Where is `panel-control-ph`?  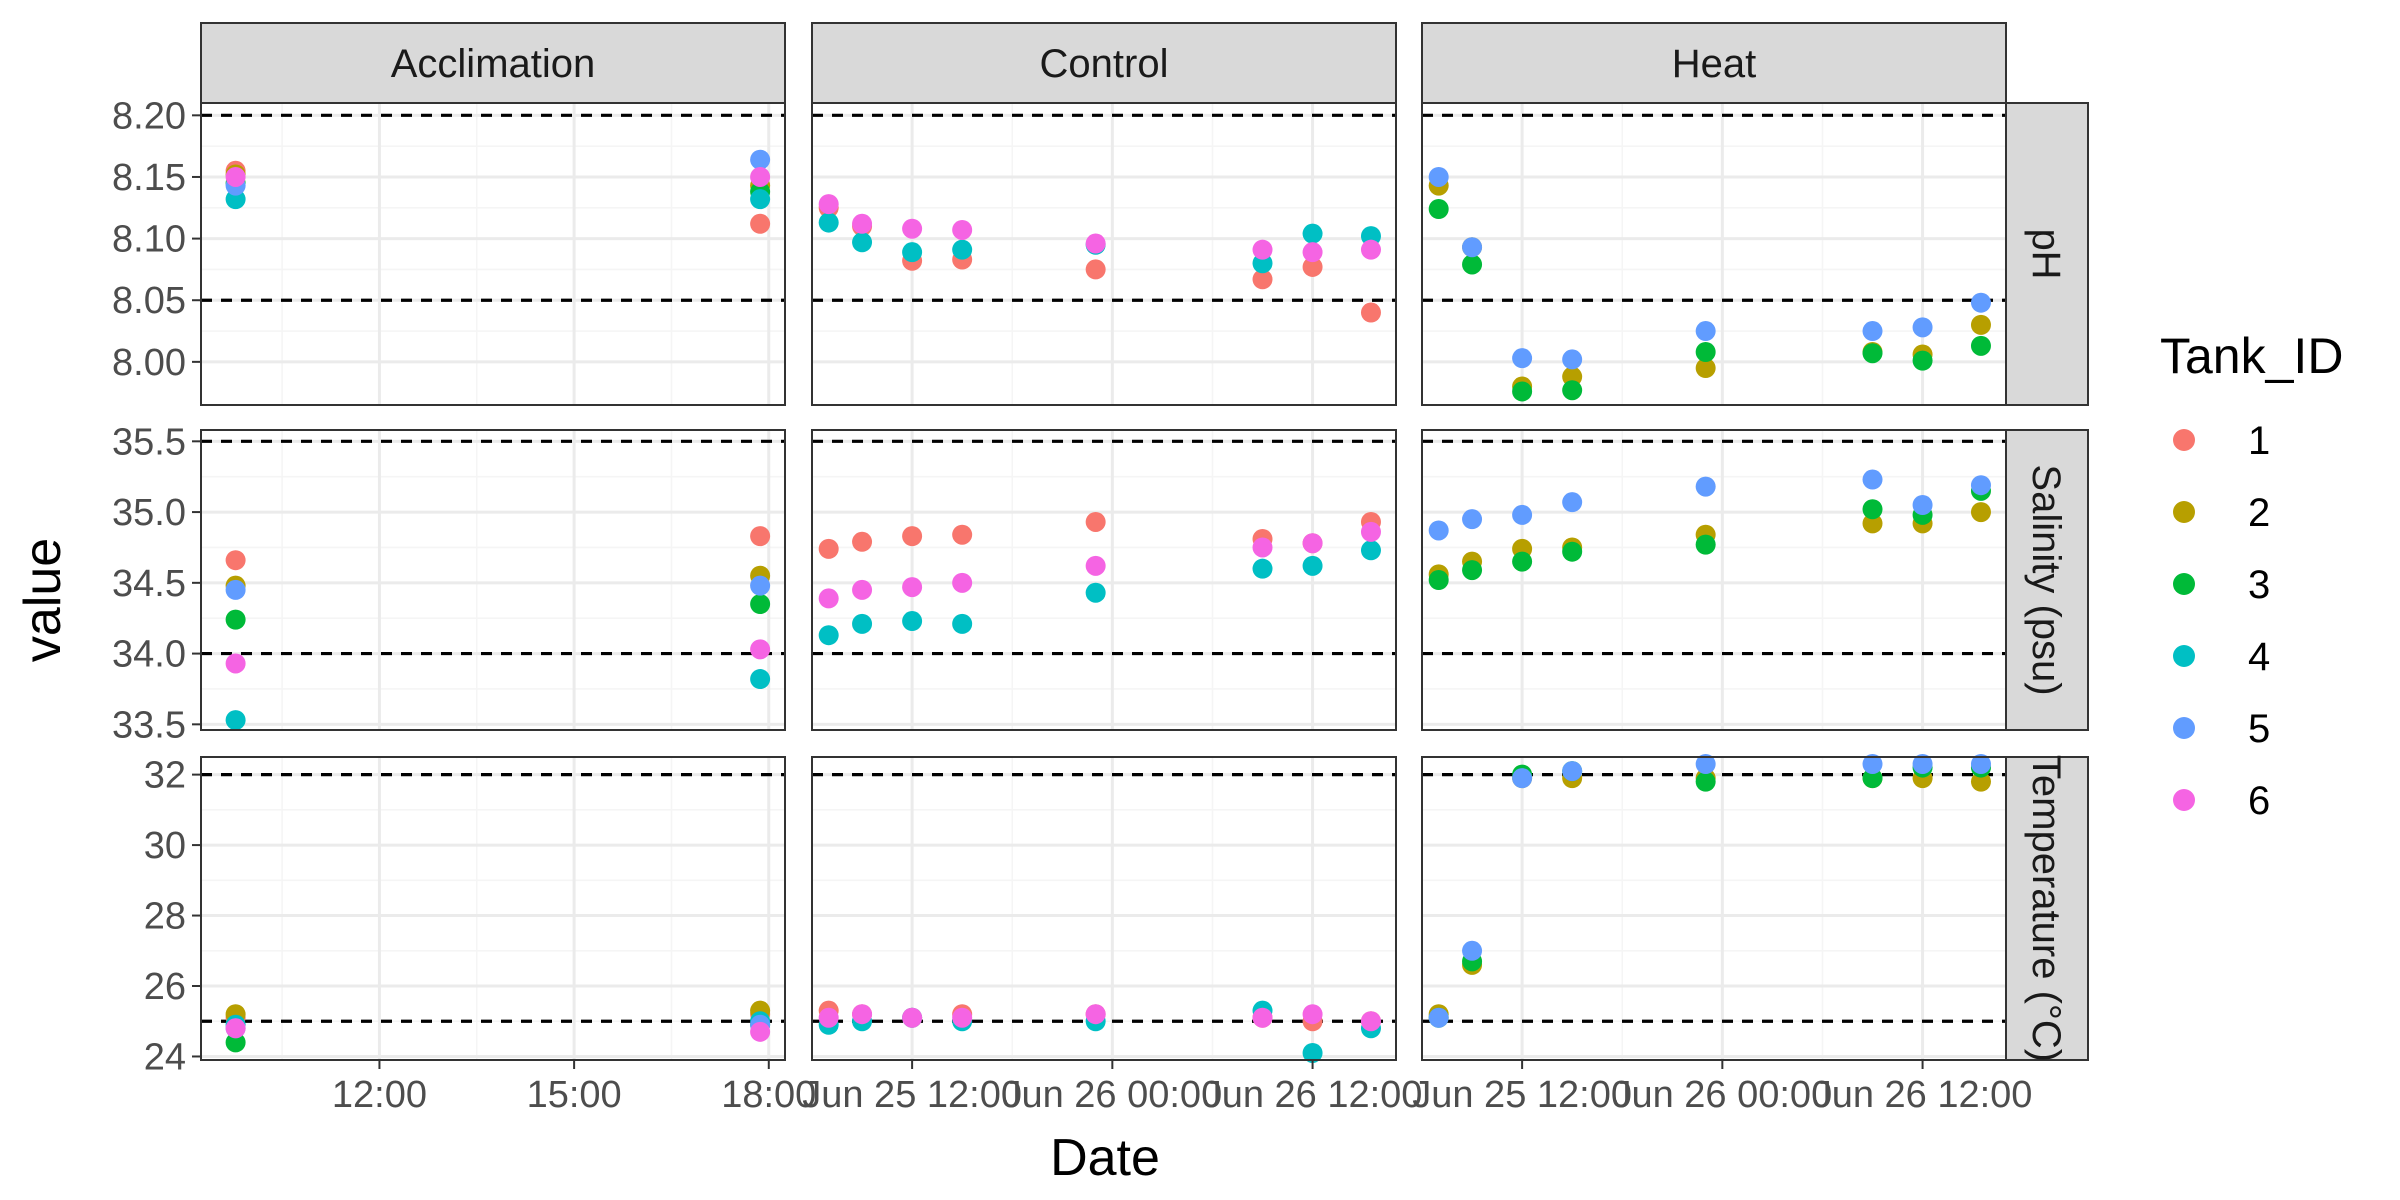
panel-control-ph is located at coordinates (1104, 254).